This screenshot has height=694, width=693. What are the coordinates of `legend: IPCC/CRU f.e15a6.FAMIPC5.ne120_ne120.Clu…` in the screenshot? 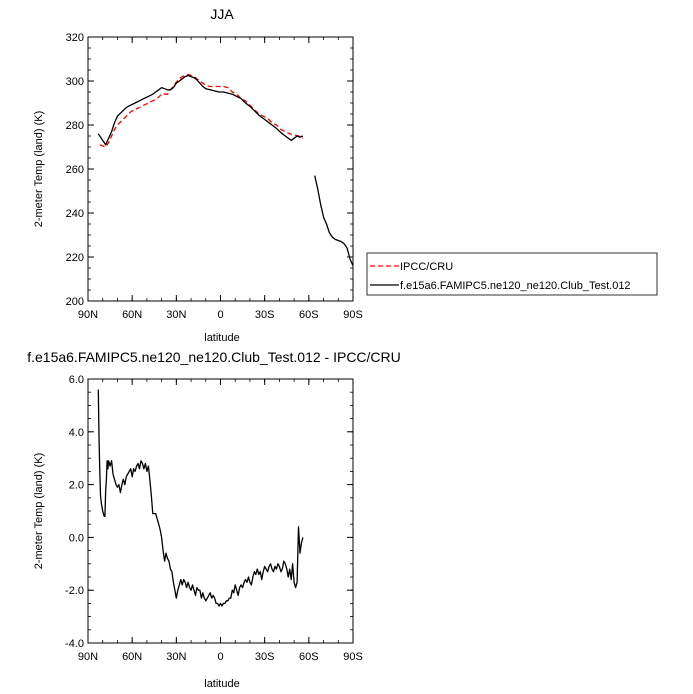 It's located at (512, 274).